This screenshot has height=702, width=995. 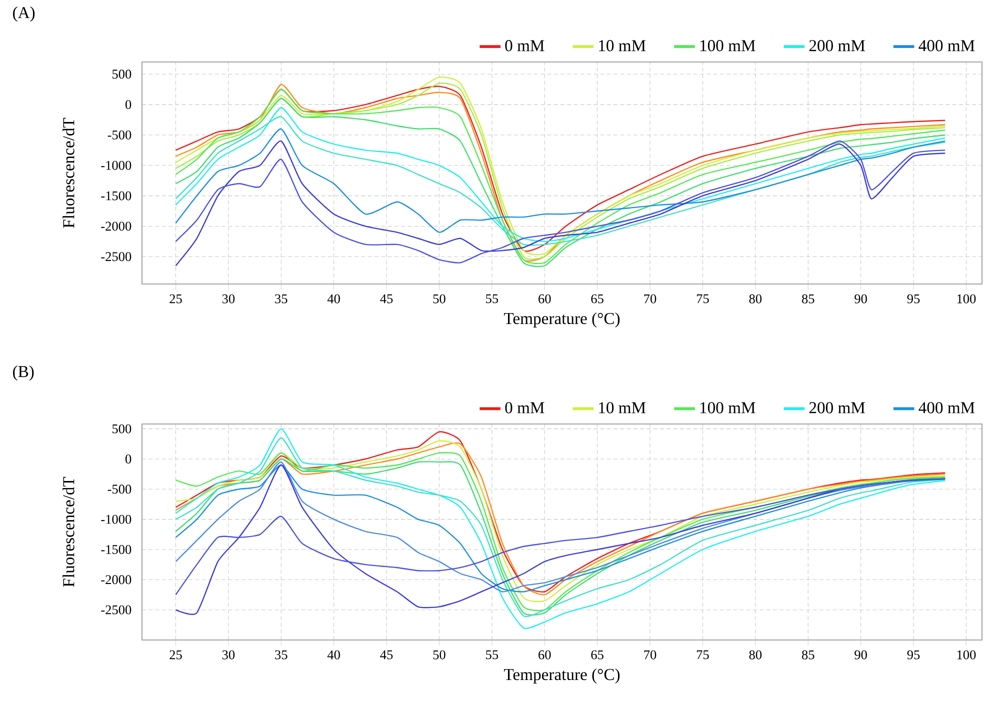 What do you see at coordinates (560, 180) in the screenshot?
I see `line-series` at bounding box center [560, 180].